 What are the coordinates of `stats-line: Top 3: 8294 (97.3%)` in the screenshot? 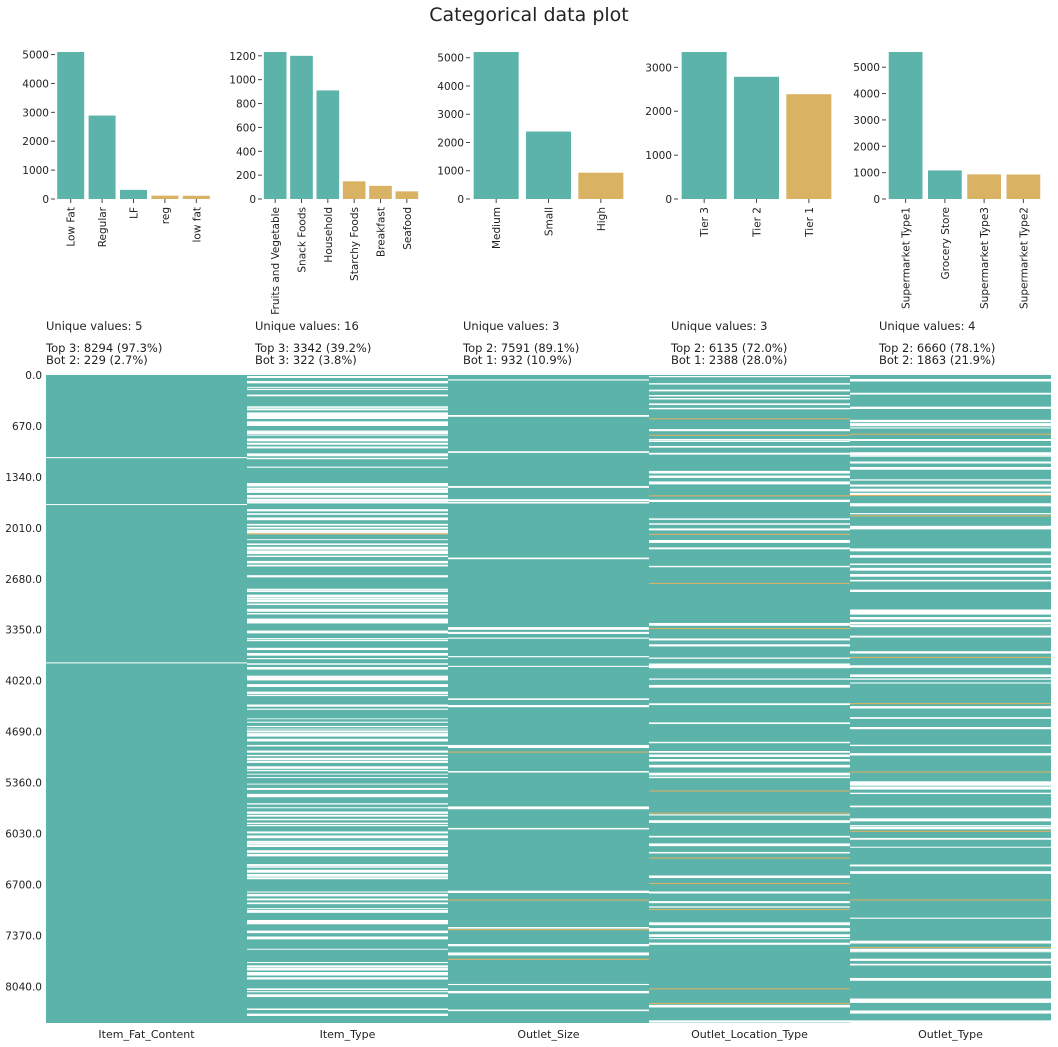 It's located at (103, 348).